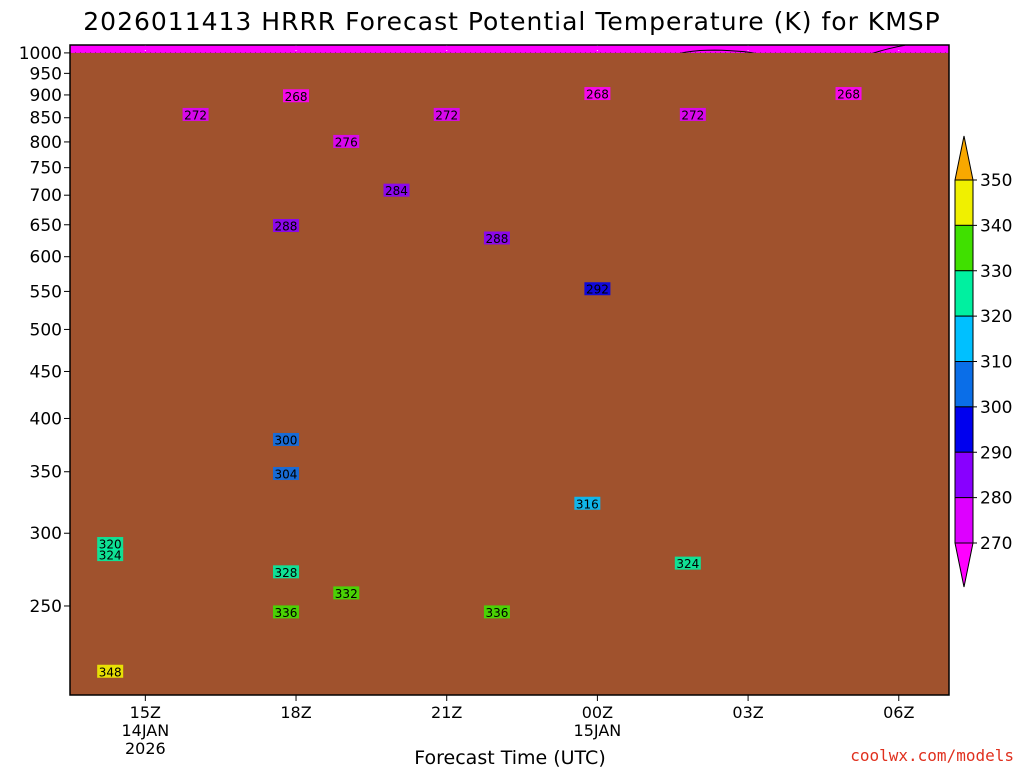 The image size is (1024, 768). What do you see at coordinates (46, 473) in the screenshot?
I see `y-tick-label: 350` at bounding box center [46, 473].